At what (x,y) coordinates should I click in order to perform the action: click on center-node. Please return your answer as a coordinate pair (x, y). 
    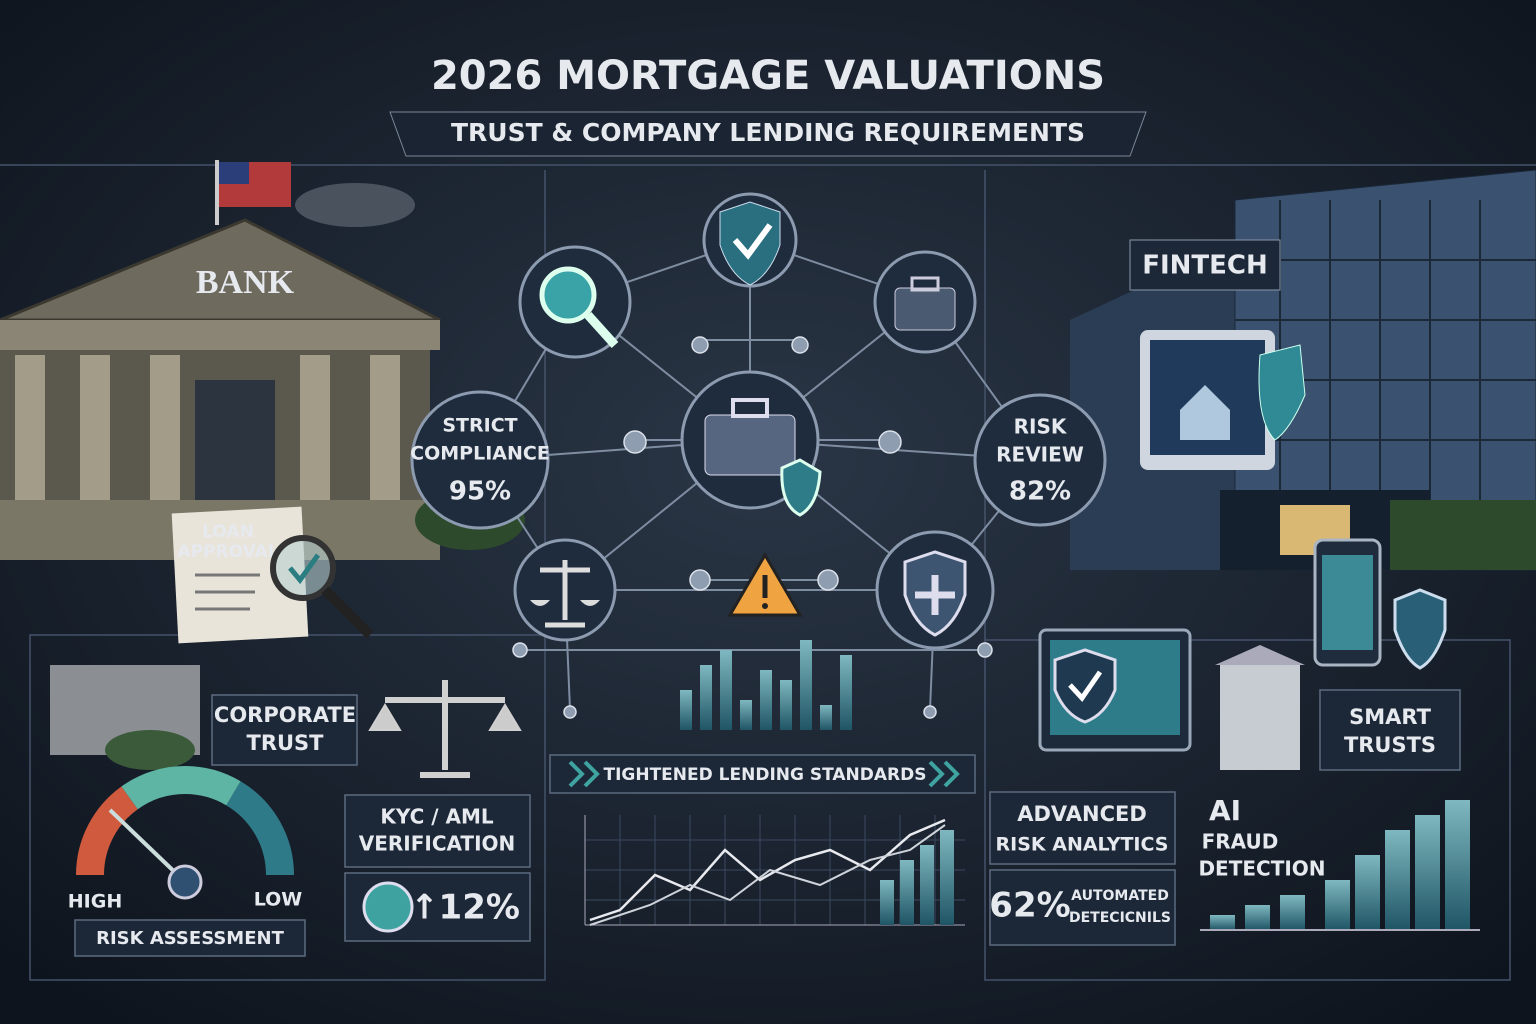
    Looking at the image, I should click on (751, 443).